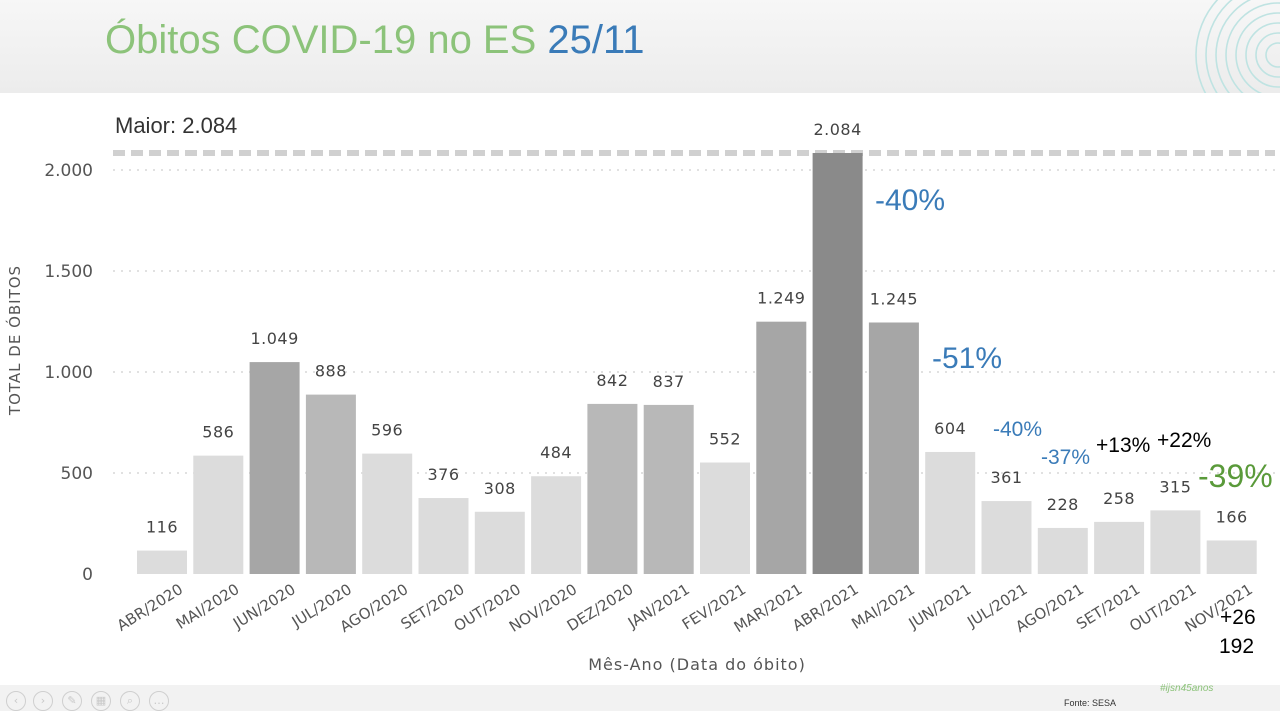 This screenshot has height=711, width=1280. Describe the element at coordinates (781, 298) in the screenshot. I see `bar-value-label: 1.249` at that location.